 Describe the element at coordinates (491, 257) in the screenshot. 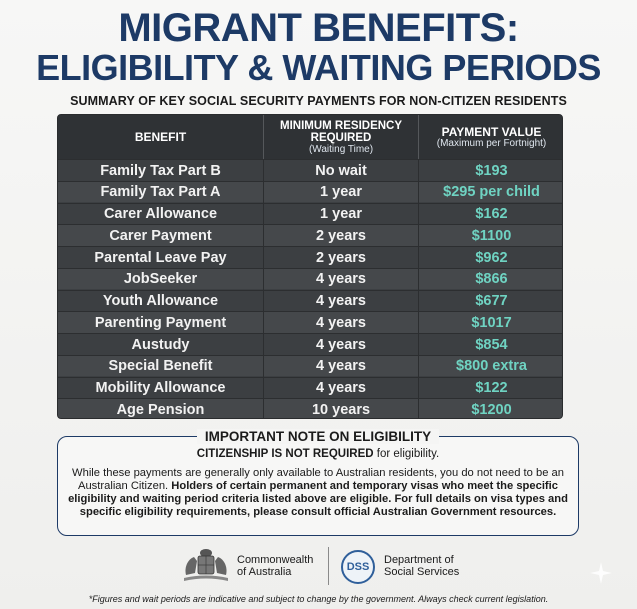

I see `payment-value-cell: $962` at that location.